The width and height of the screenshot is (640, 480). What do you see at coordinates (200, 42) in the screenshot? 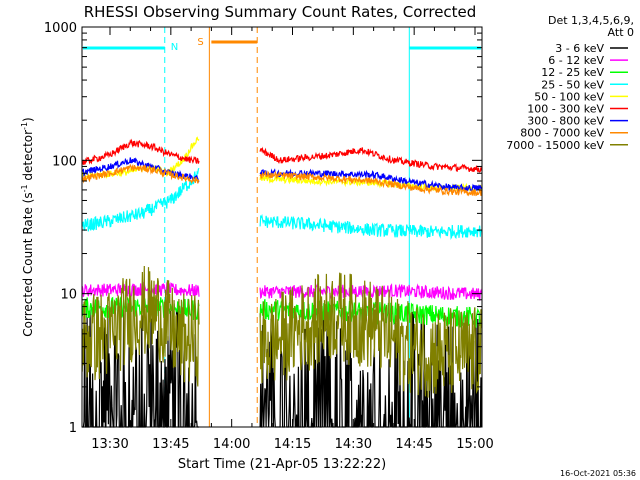
I see `saa-label: S` at bounding box center [200, 42].